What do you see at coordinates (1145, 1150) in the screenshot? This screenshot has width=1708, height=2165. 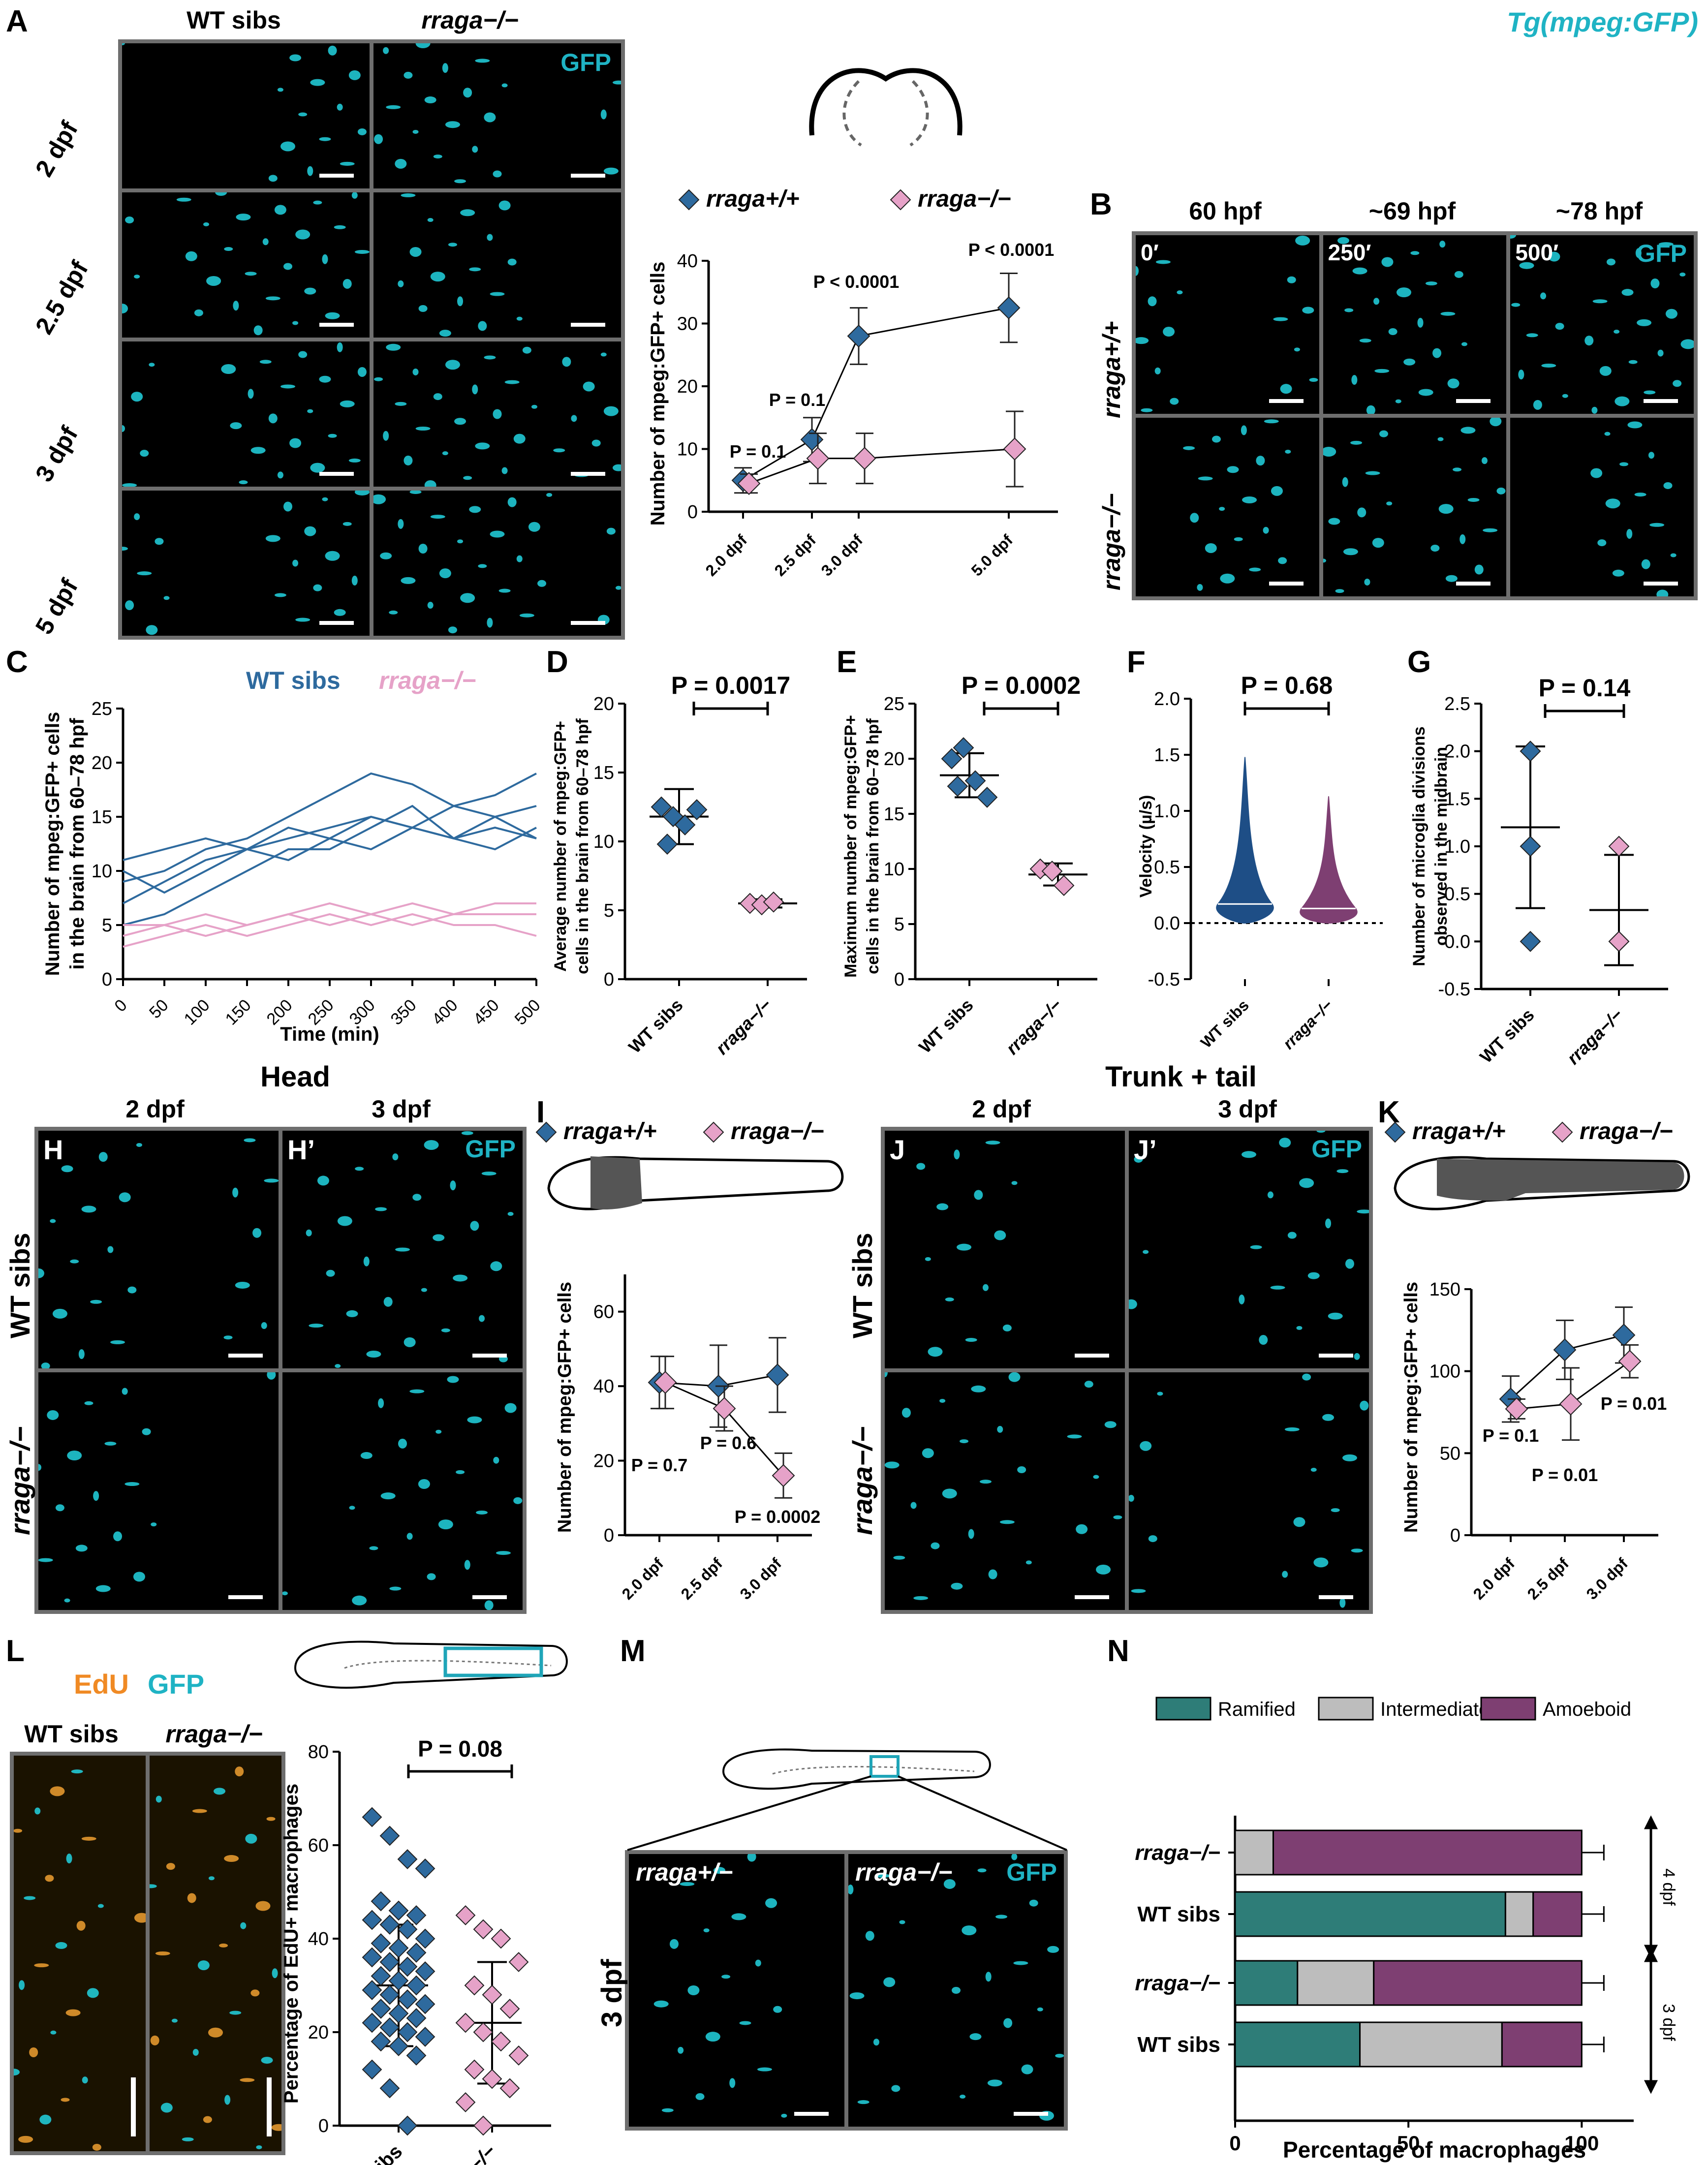 I see `panel-label-j-prime: J’` at bounding box center [1145, 1150].